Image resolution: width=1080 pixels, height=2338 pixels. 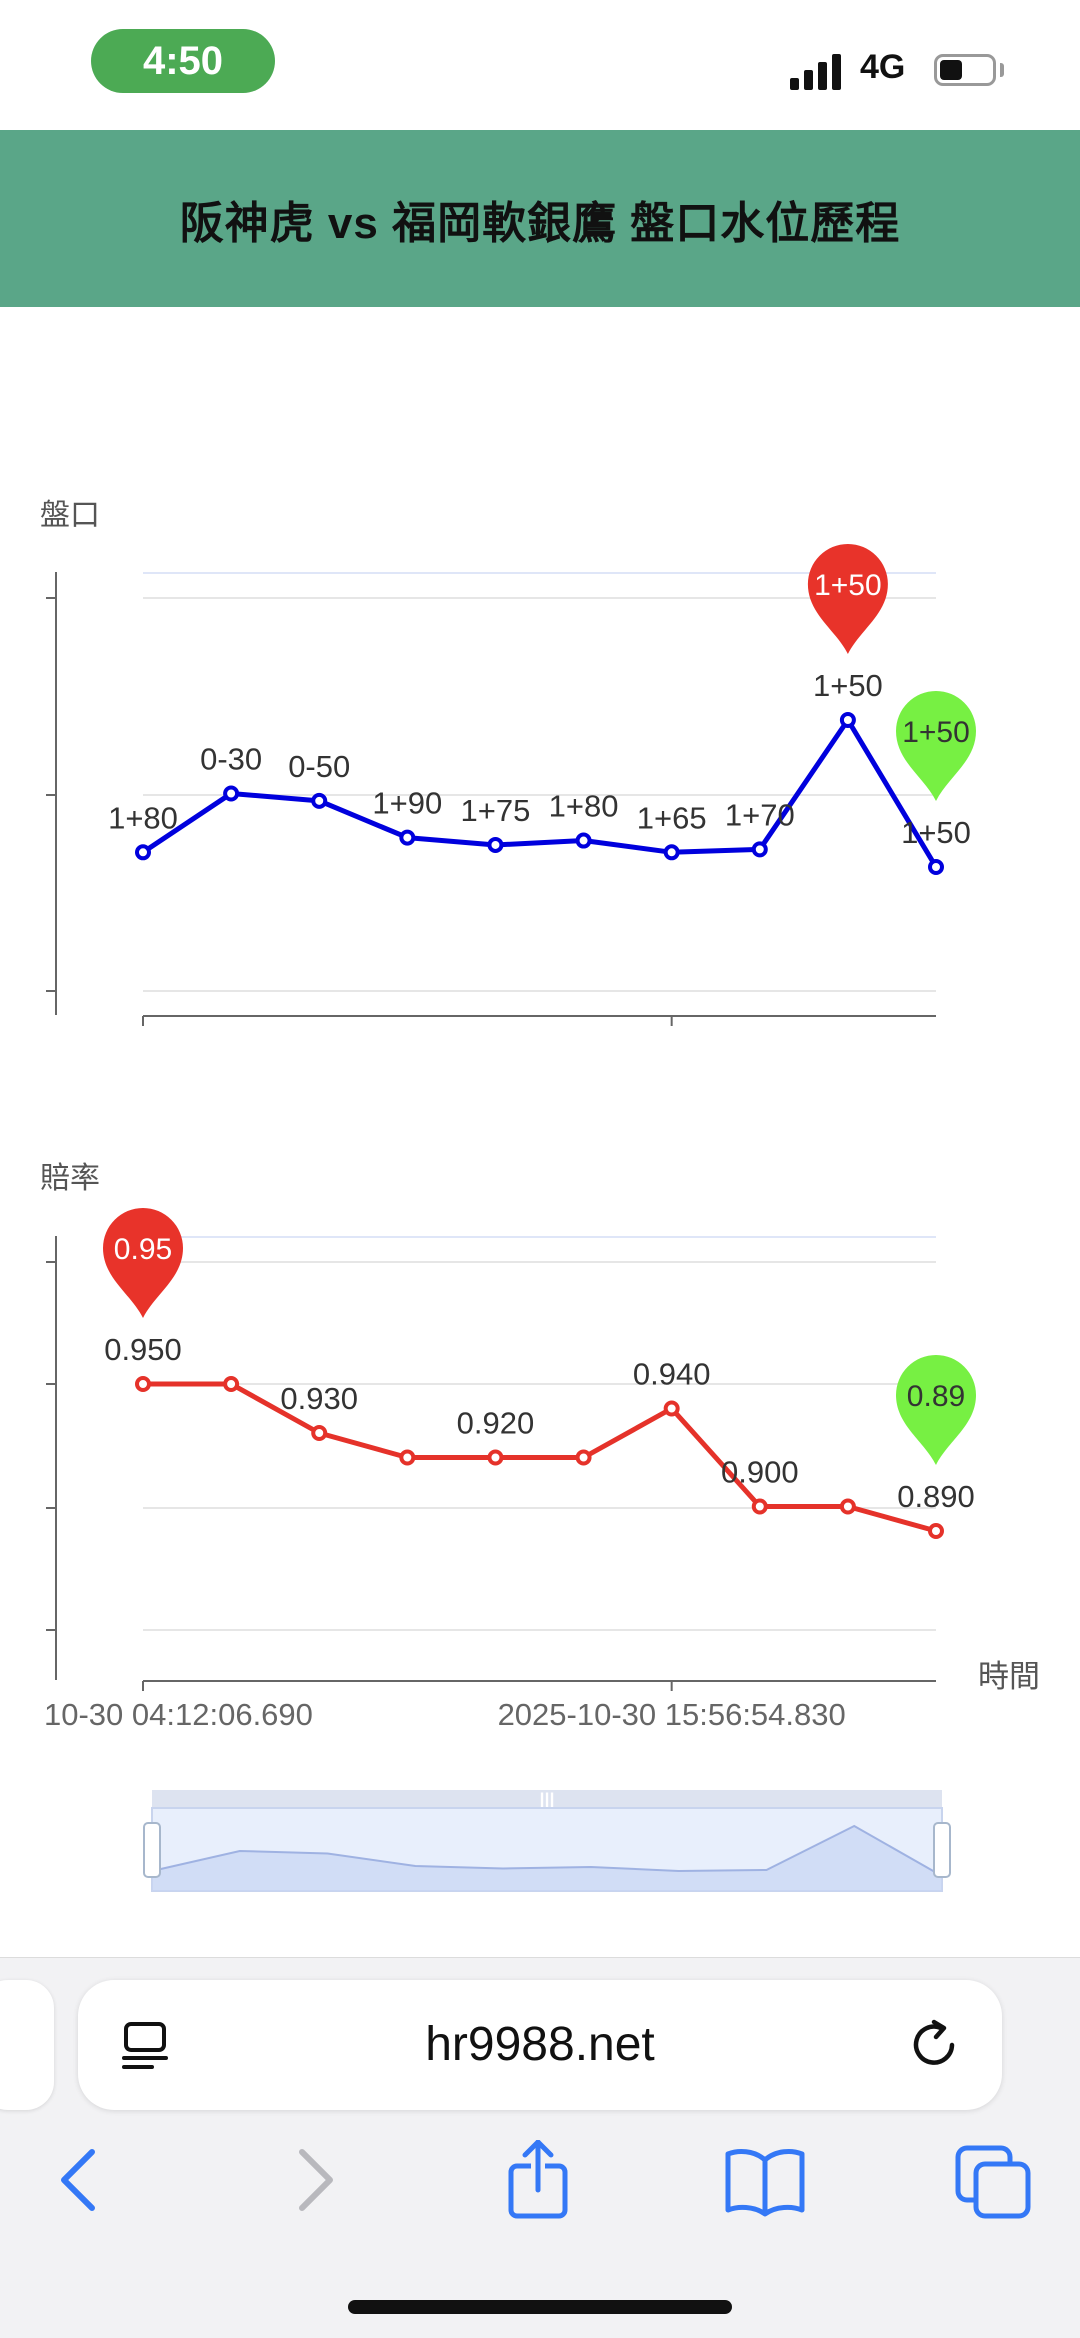 I want to click on min-marker: 1+50, so click(x=936, y=746).